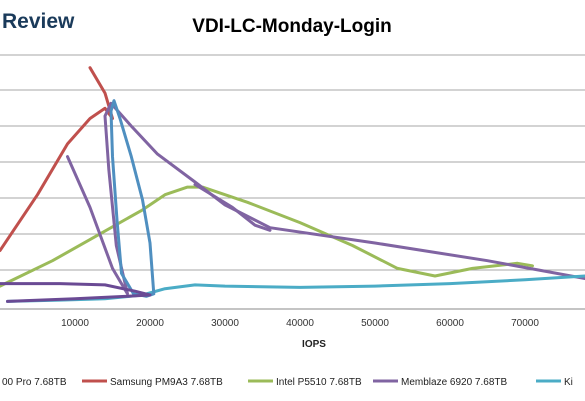  I want to click on x-axis-title: IOPS, so click(314, 344).